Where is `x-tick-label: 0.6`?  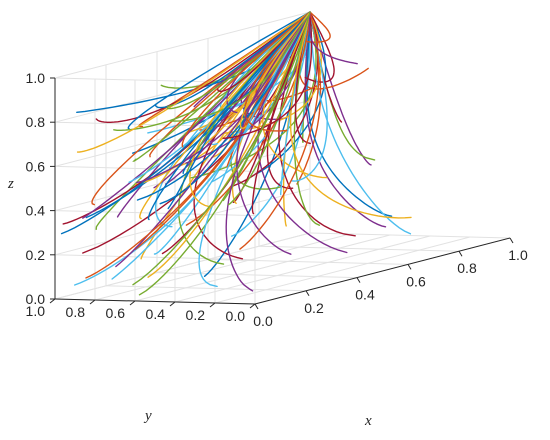
x-tick-label: 0.6 is located at coordinates (416, 281).